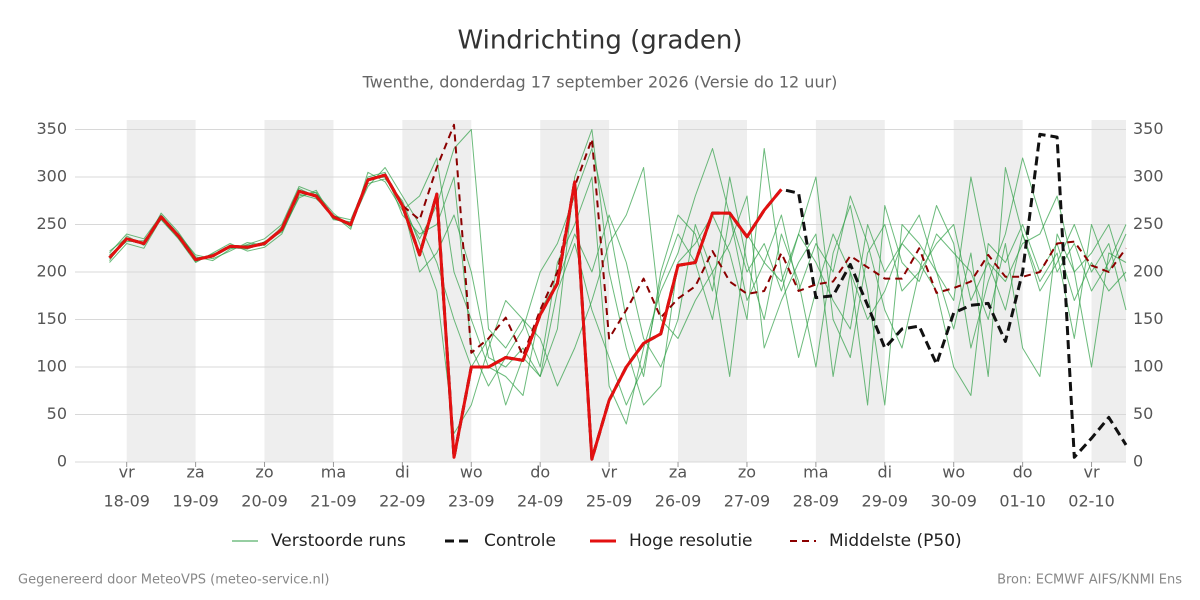 The height and width of the screenshot is (600, 1200). What do you see at coordinates (816, 501) in the screenshot?
I see `x-tick-label: 28-09` at bounding box center [816, 501].